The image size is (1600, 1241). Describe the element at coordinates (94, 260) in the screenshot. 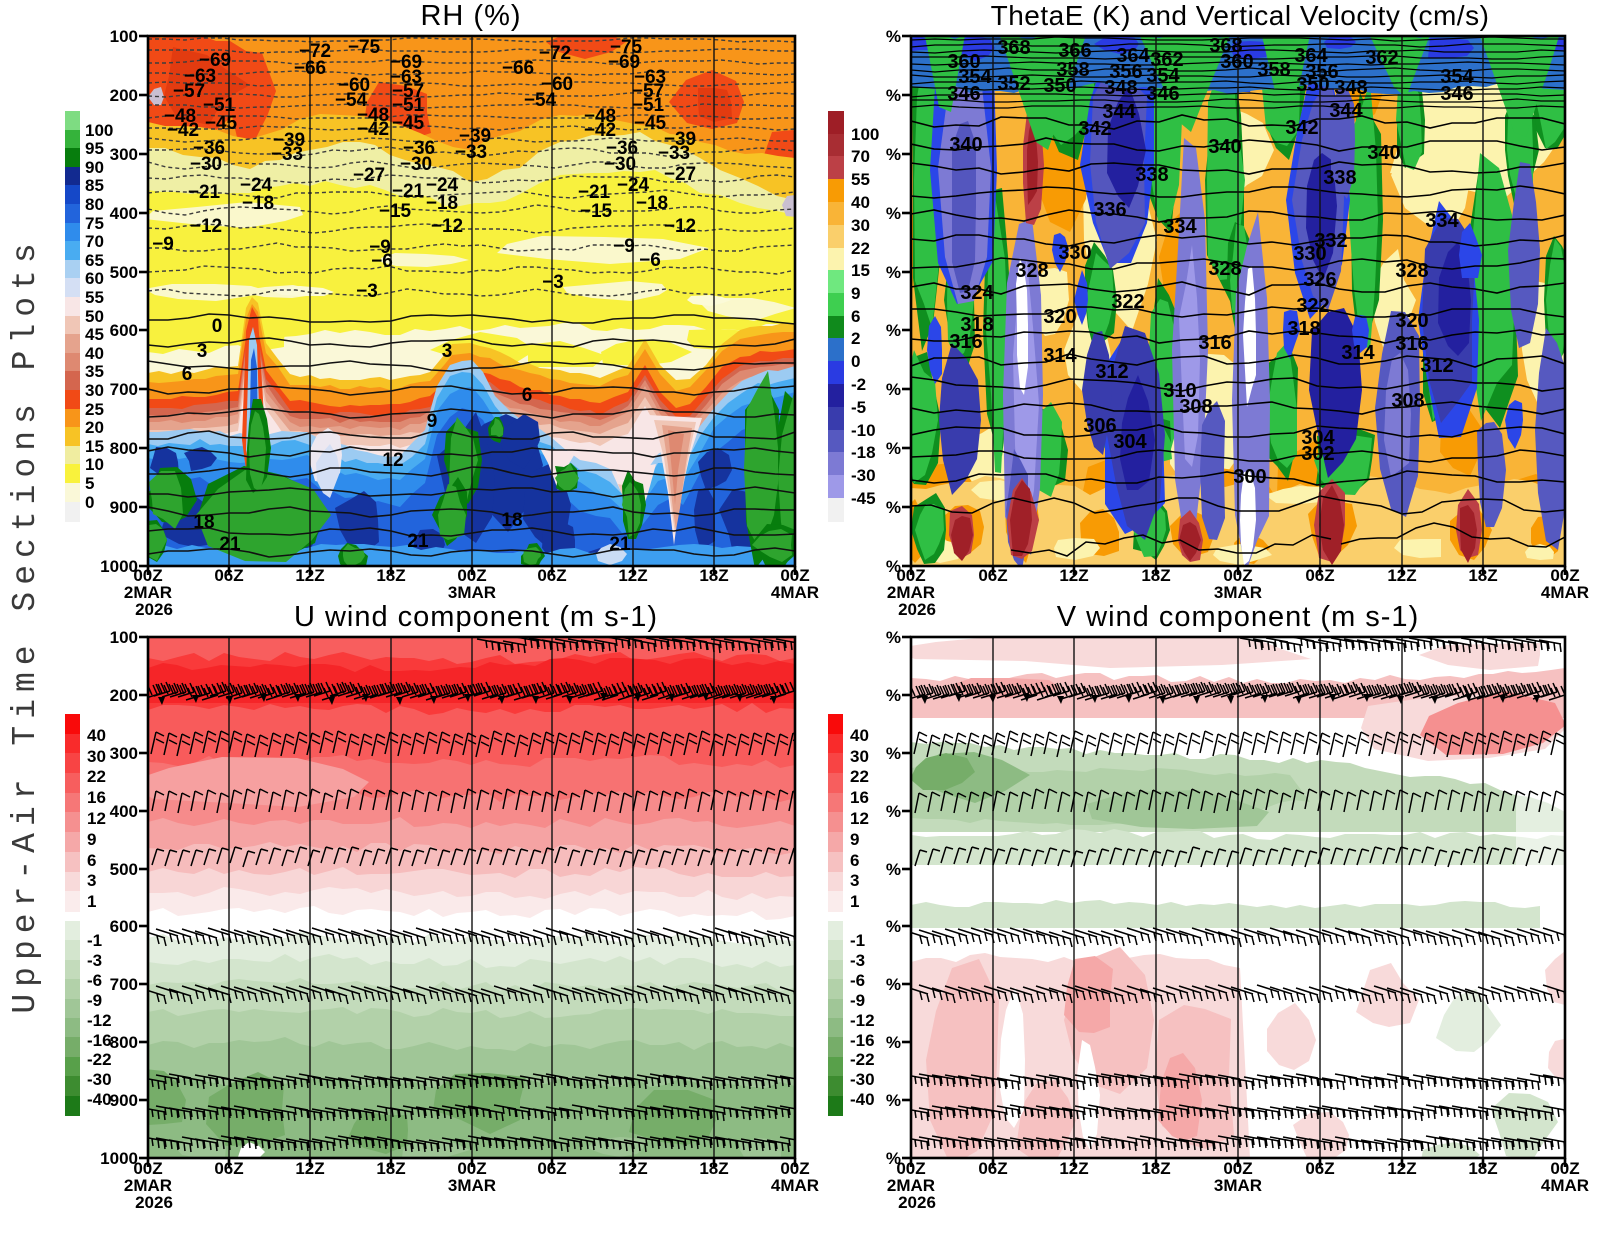

I see `svg-text: 65` at that location.